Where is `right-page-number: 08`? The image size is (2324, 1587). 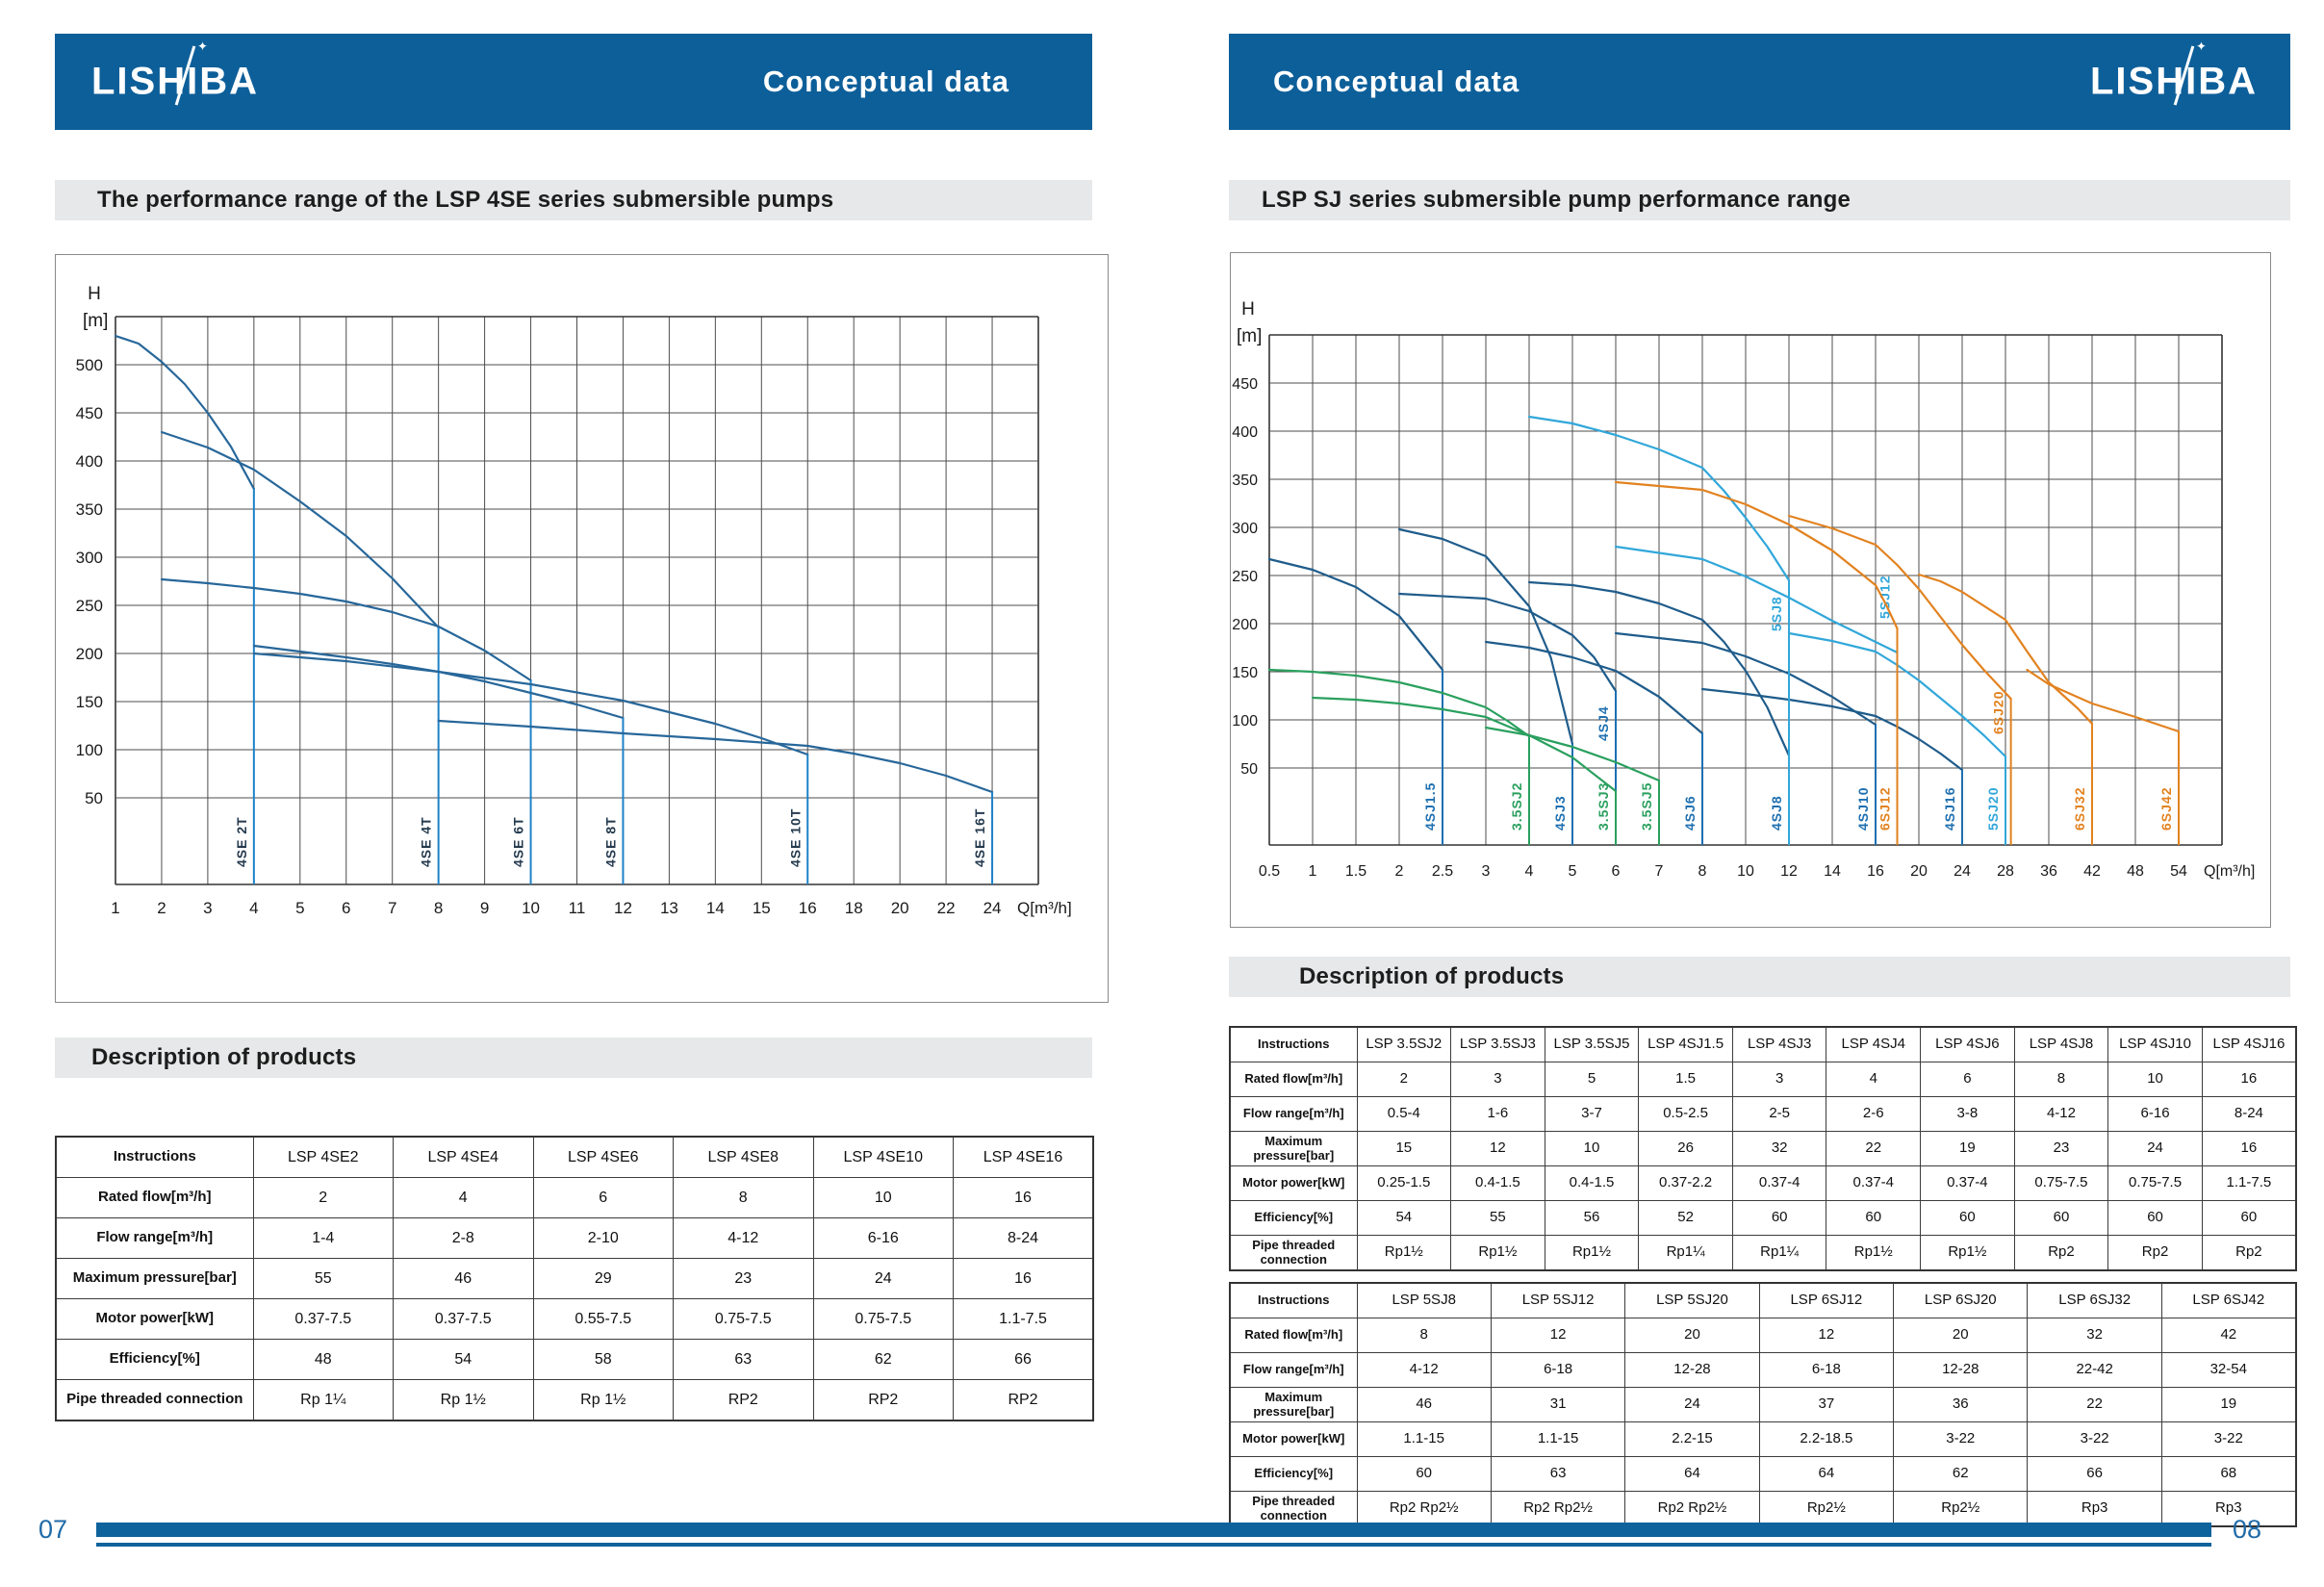 right-page-number: 08 is located at coordinates (2247, 1530).